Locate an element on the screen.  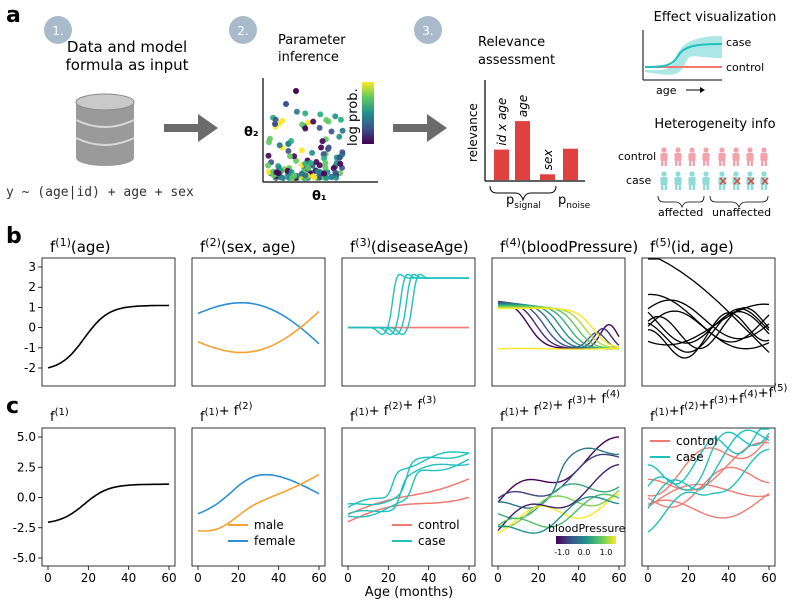
theta2-label: θ₂ is located at coordinates (251, 132).